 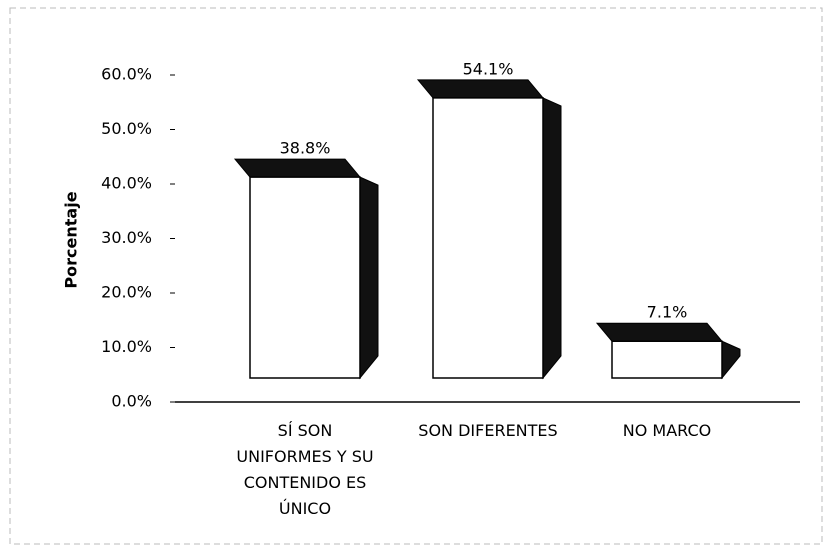 I want to click on x-tick-label: SON DIFERENTES, so click(x=488, y=430).